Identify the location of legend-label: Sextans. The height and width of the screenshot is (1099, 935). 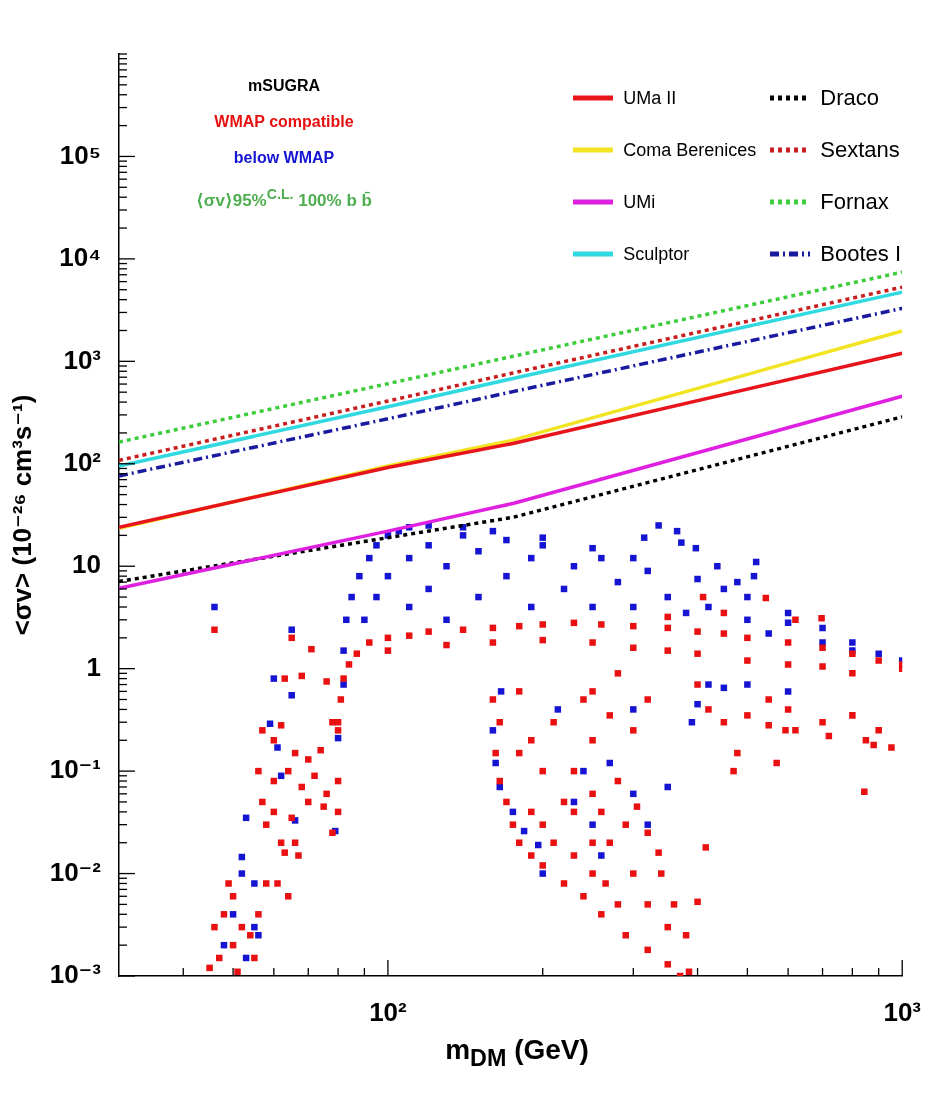
(860, 150).